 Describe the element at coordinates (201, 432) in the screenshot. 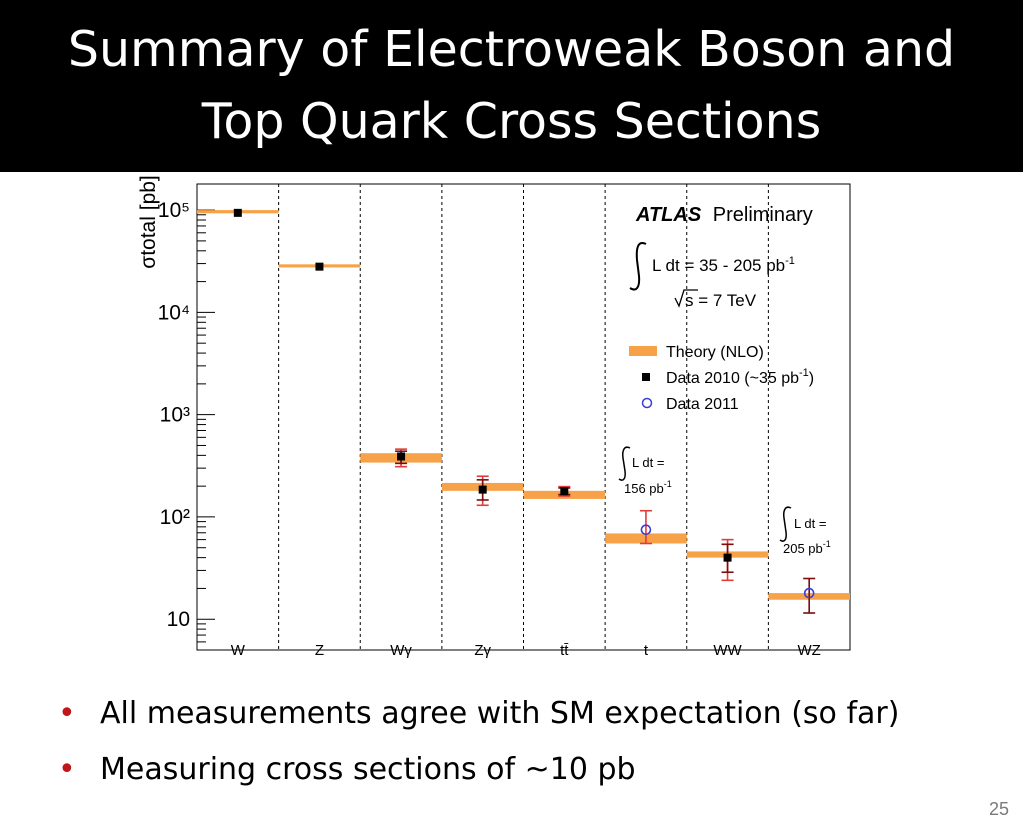

I see `y-minor-ticks` at that location.